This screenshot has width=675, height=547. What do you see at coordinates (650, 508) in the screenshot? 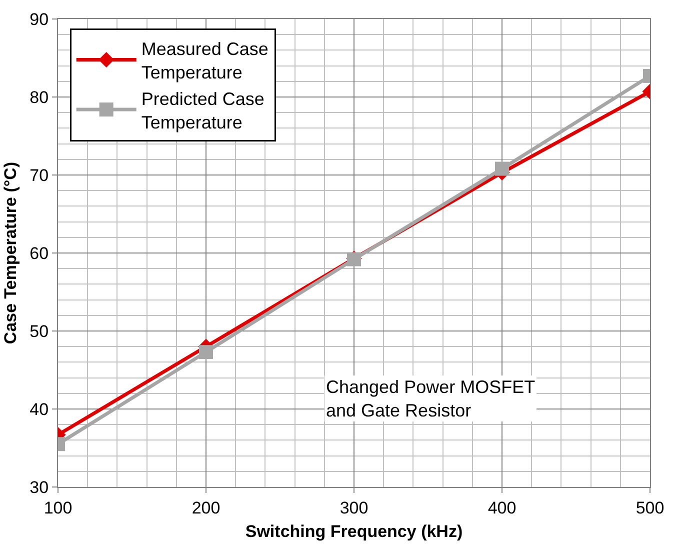
I see `x-tick-label: 500` at bounding box center [650, 508].